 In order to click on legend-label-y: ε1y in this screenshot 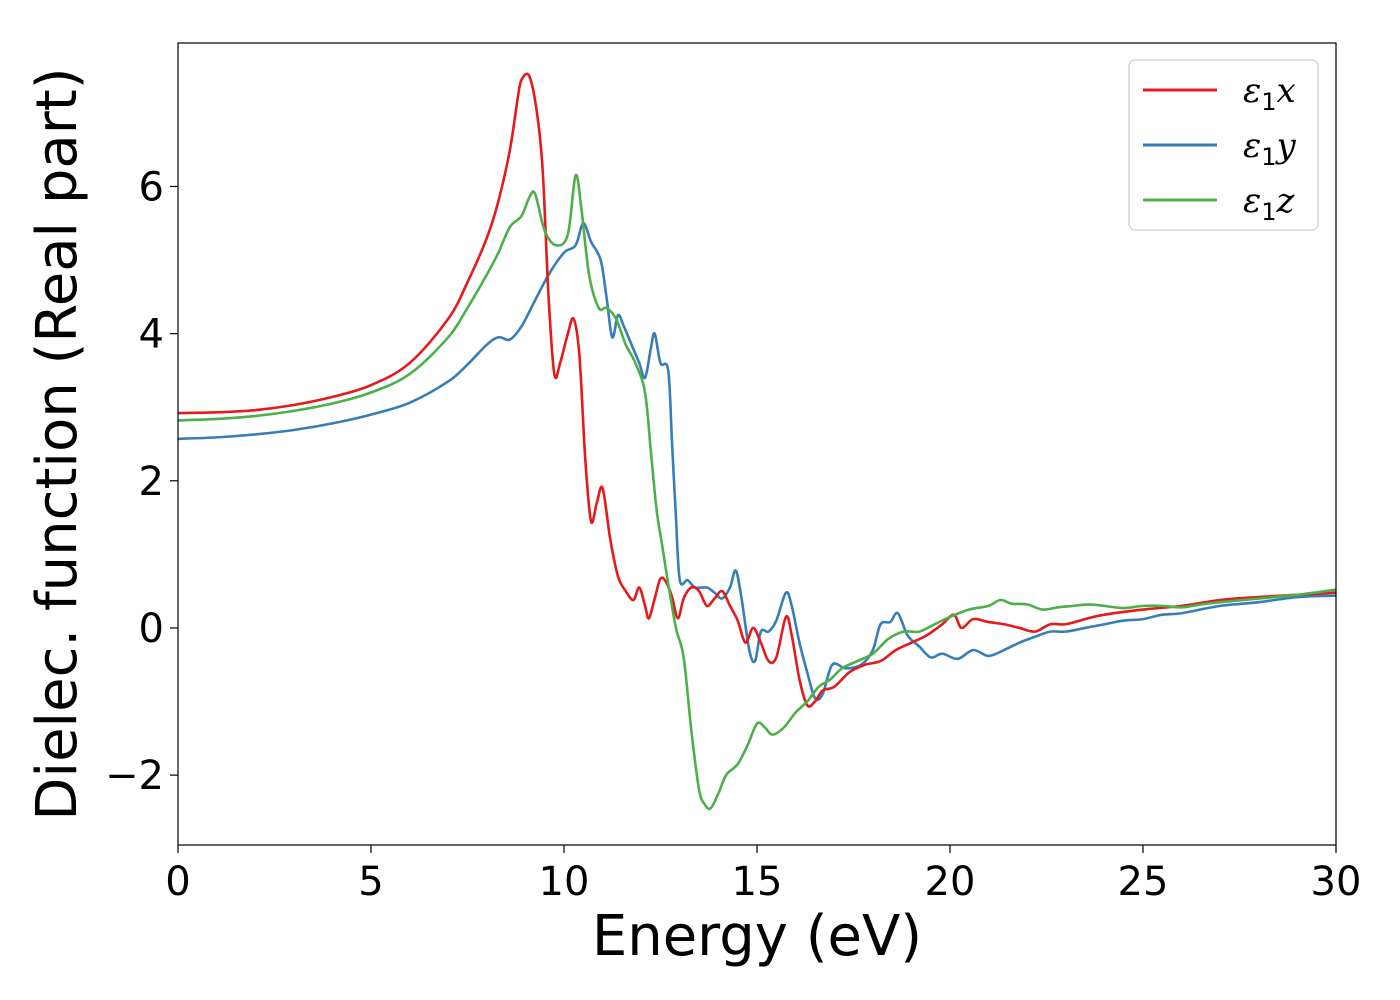, I will do `click(1270, 148)`.